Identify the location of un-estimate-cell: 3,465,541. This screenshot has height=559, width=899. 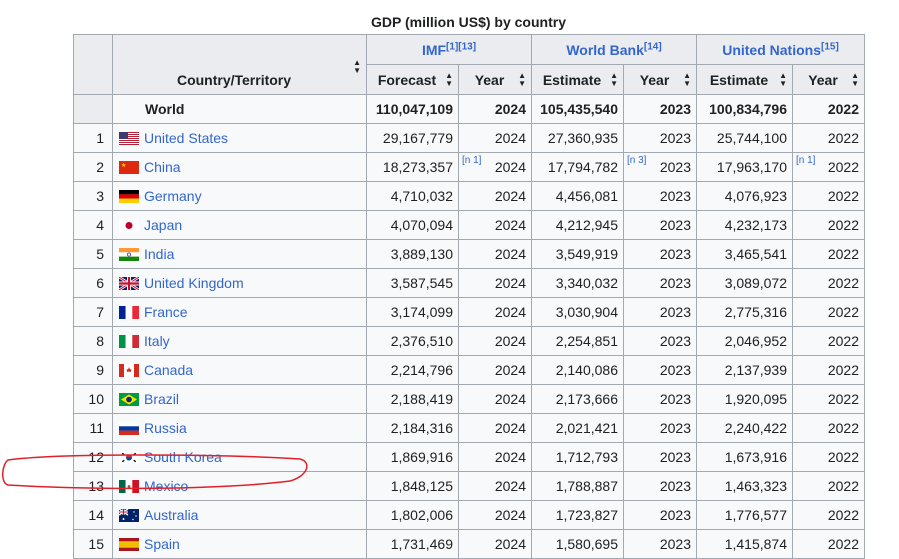
(744, 254).